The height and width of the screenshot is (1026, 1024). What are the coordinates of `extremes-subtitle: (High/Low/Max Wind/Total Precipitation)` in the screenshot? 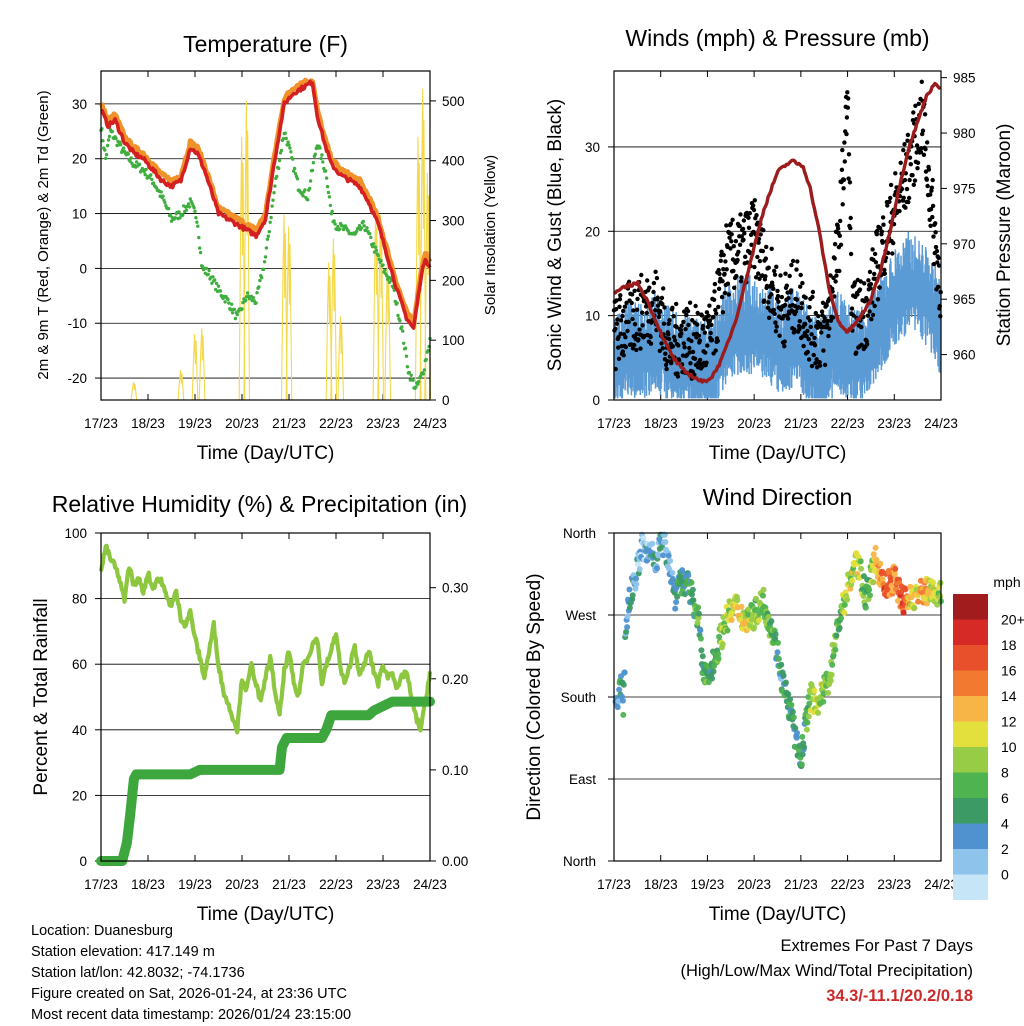 It's located at (826, 971).